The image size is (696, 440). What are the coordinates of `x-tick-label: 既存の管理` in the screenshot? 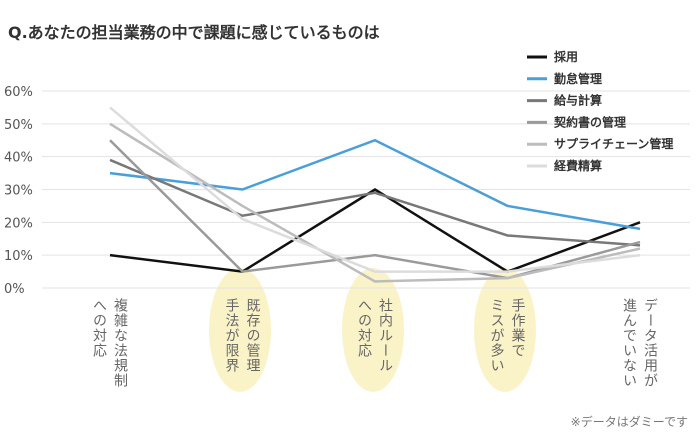 It's located at (253, 335).